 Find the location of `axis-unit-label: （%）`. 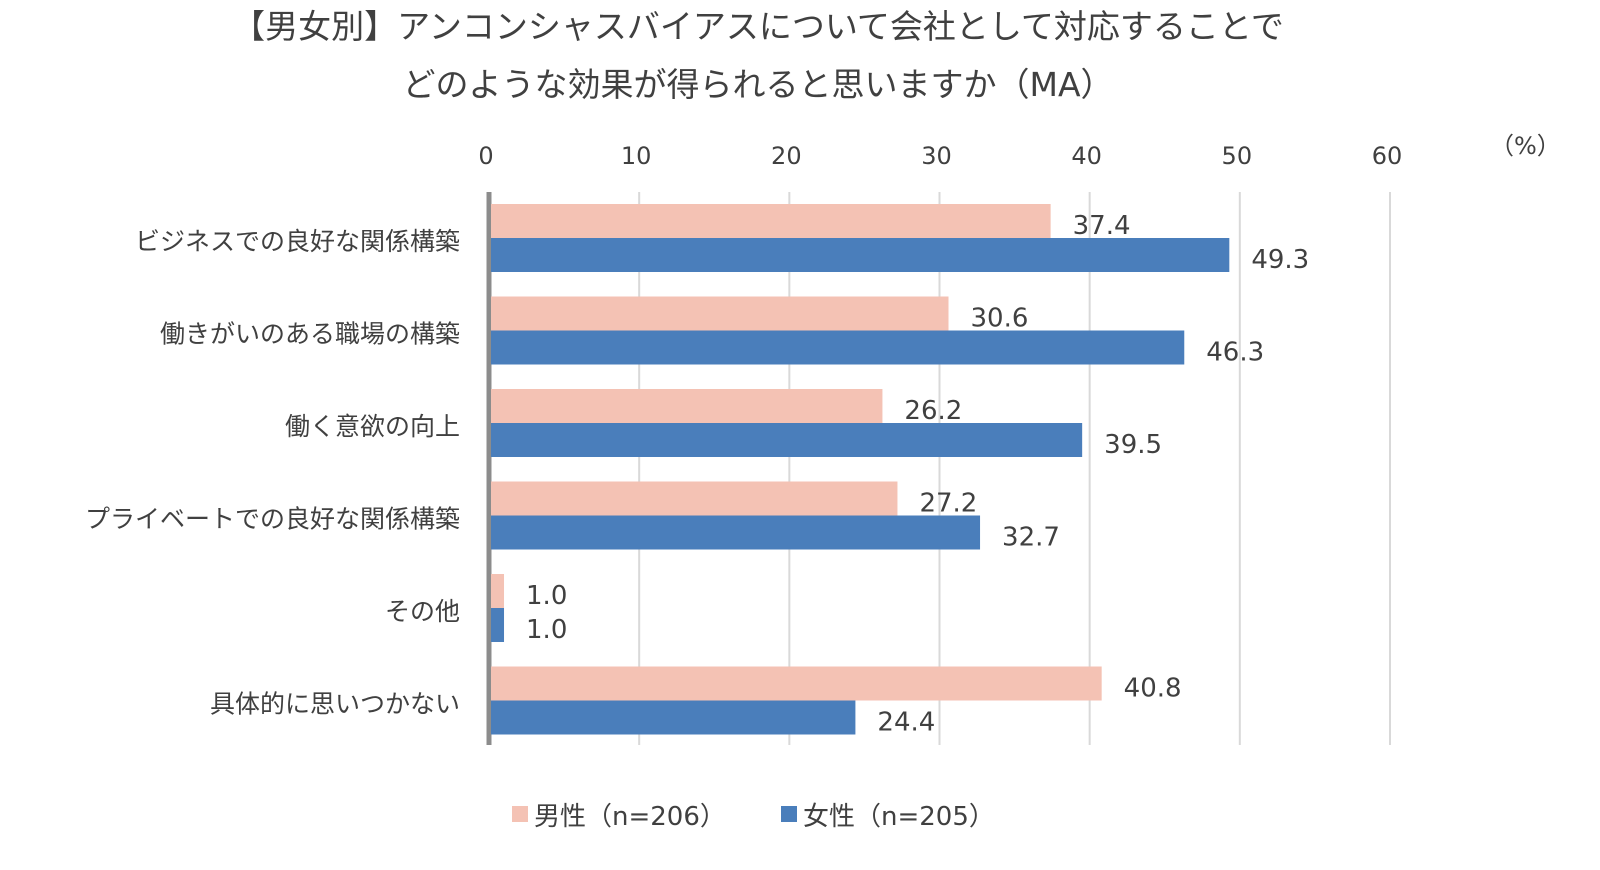

axis-unit-label: （%） is located at coordinates (1525, 146).